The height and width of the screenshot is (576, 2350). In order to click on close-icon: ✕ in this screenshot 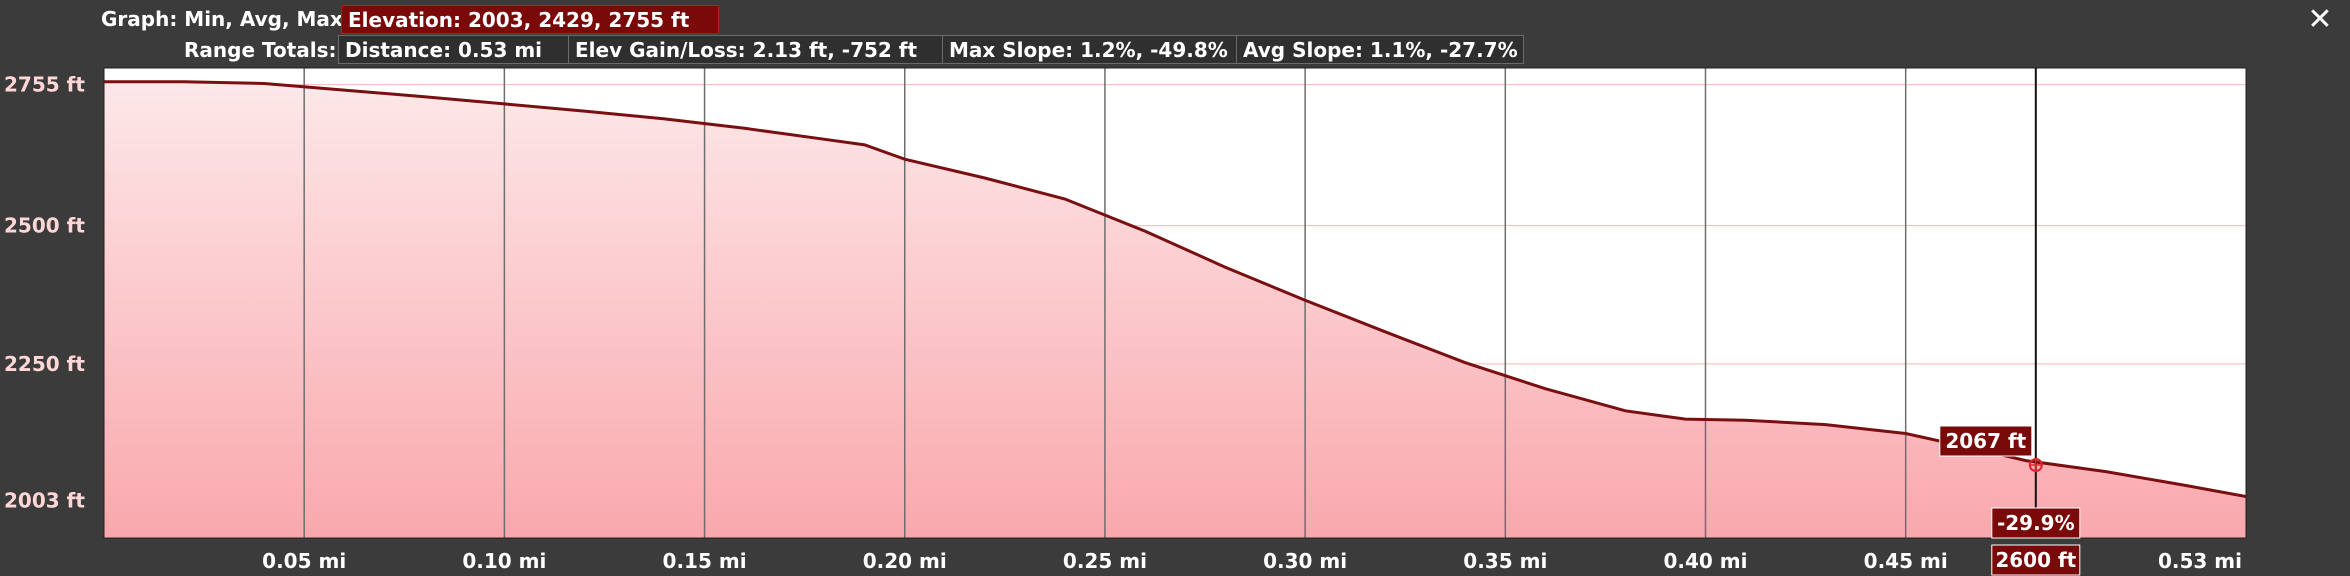, I will do `click(2320, 19)`.